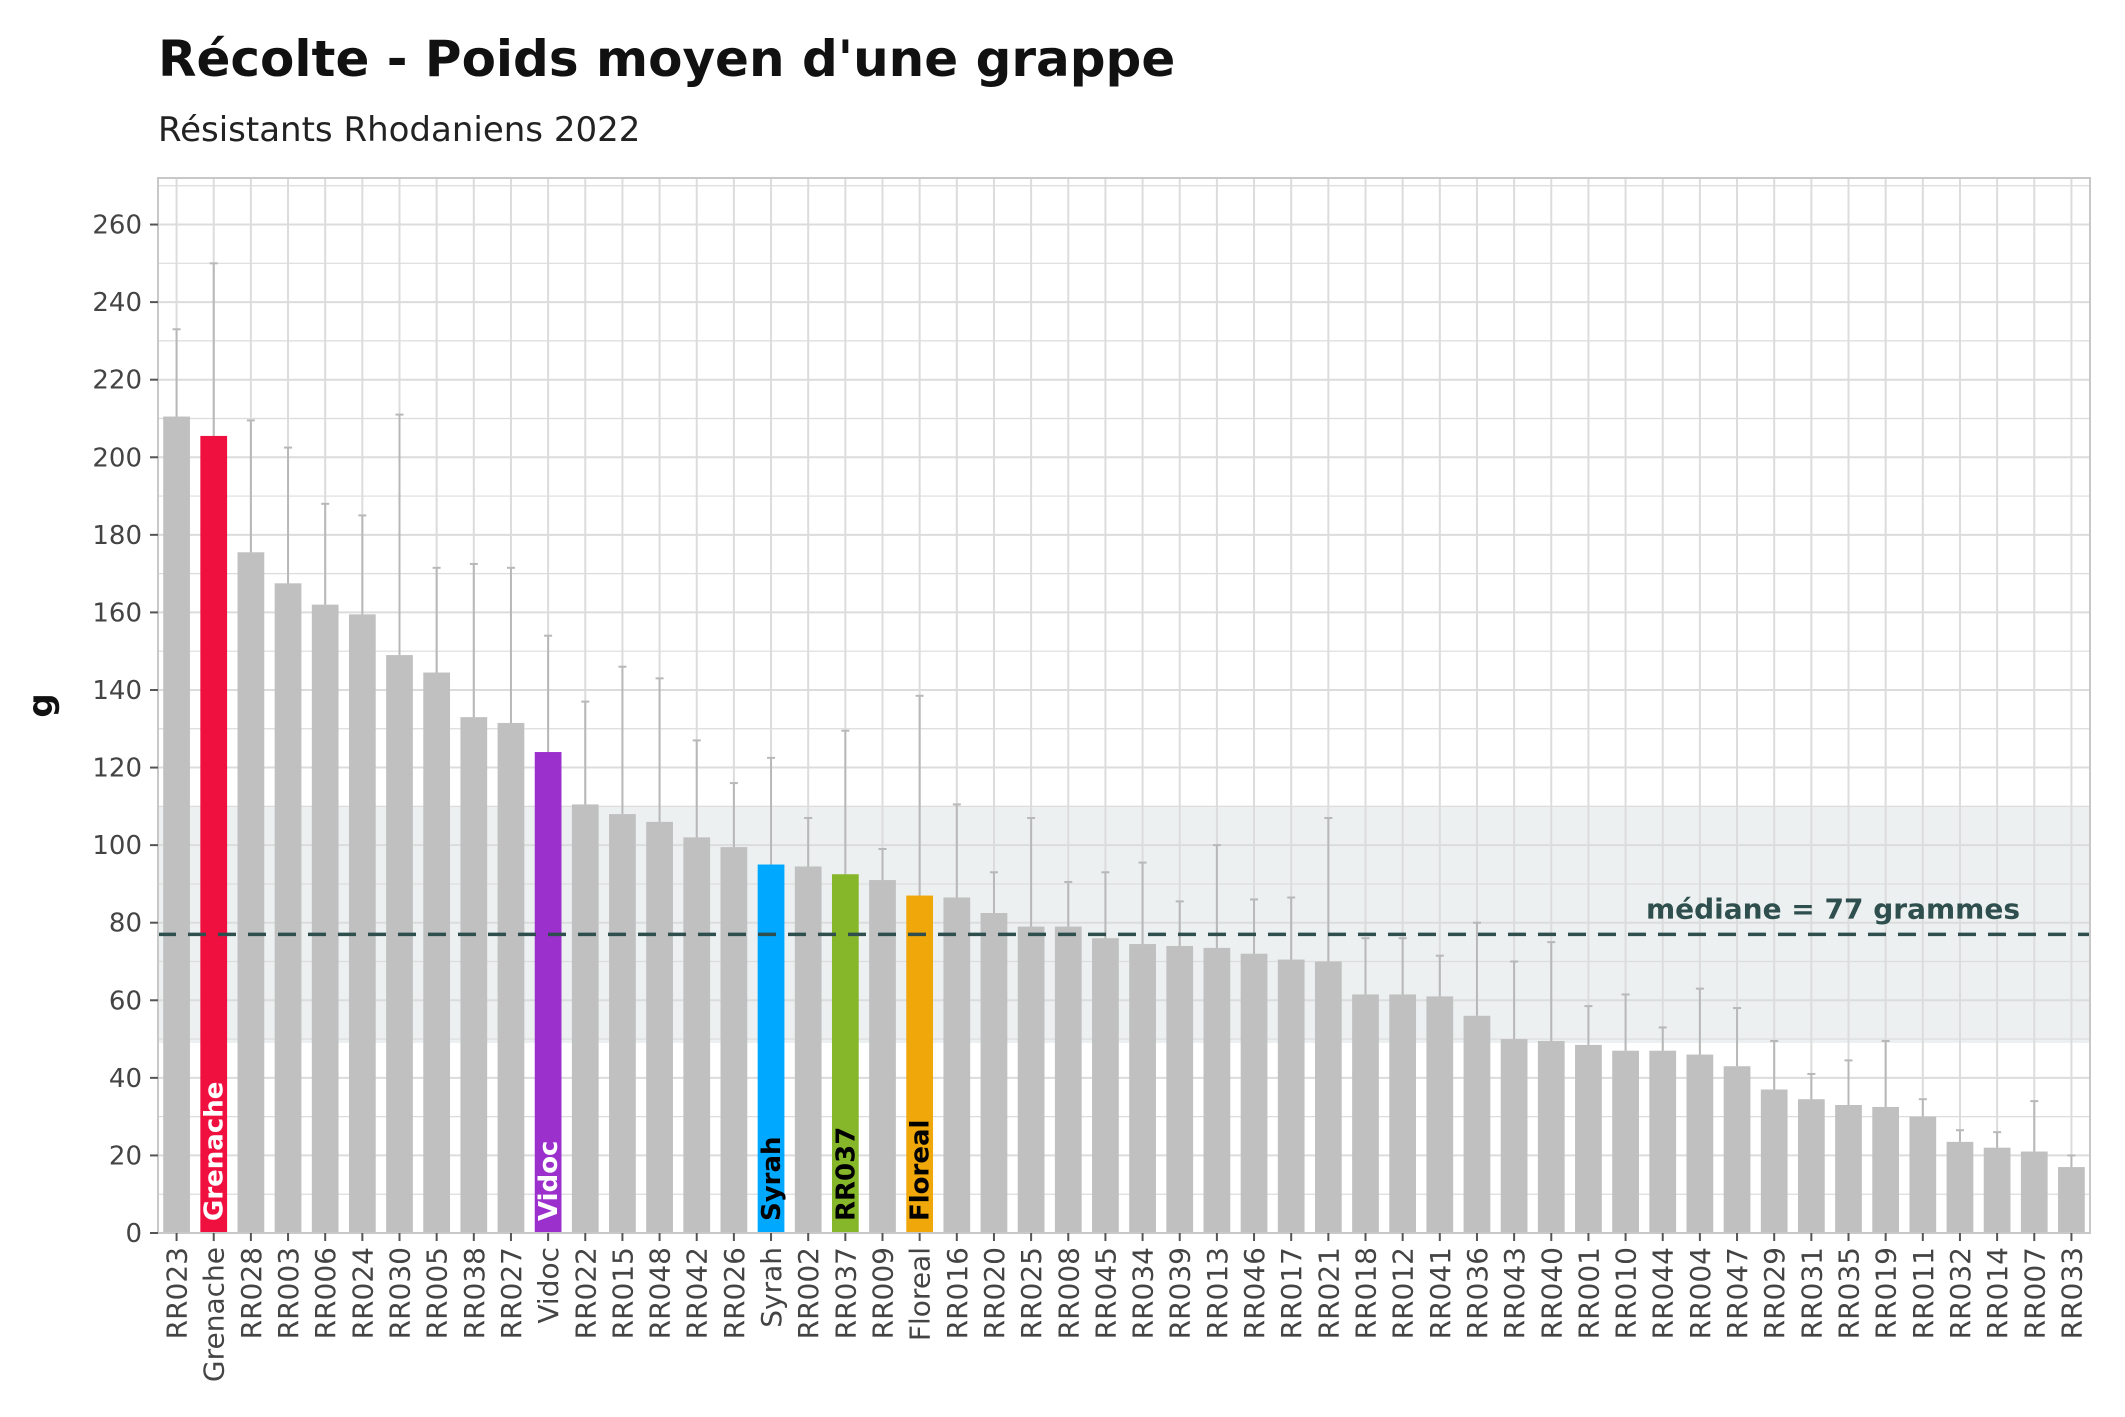  I want to click on chart-subtitle: Résistants Rhodaniens 2022, so click(399, 130).